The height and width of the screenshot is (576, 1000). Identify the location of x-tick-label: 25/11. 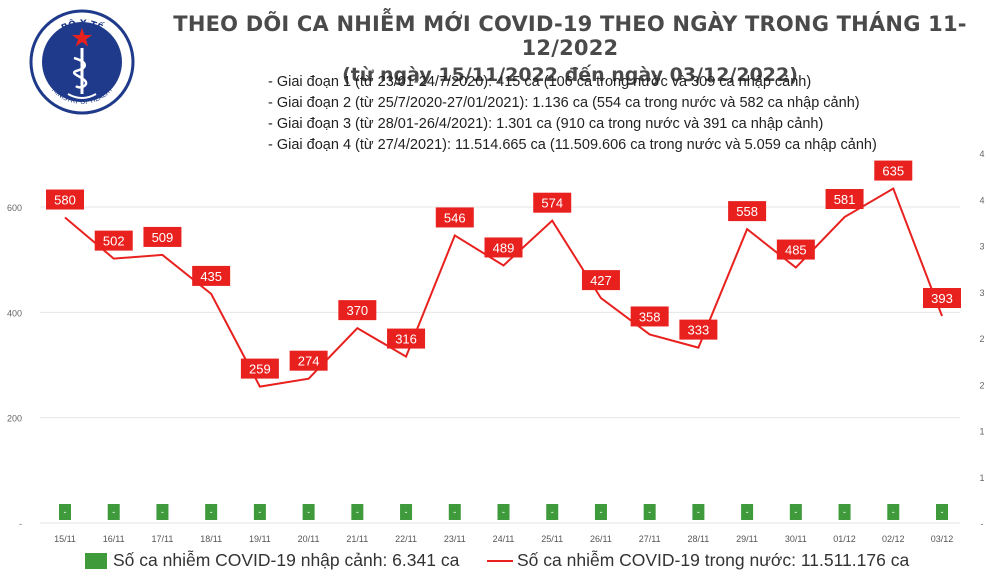
(552, 539).